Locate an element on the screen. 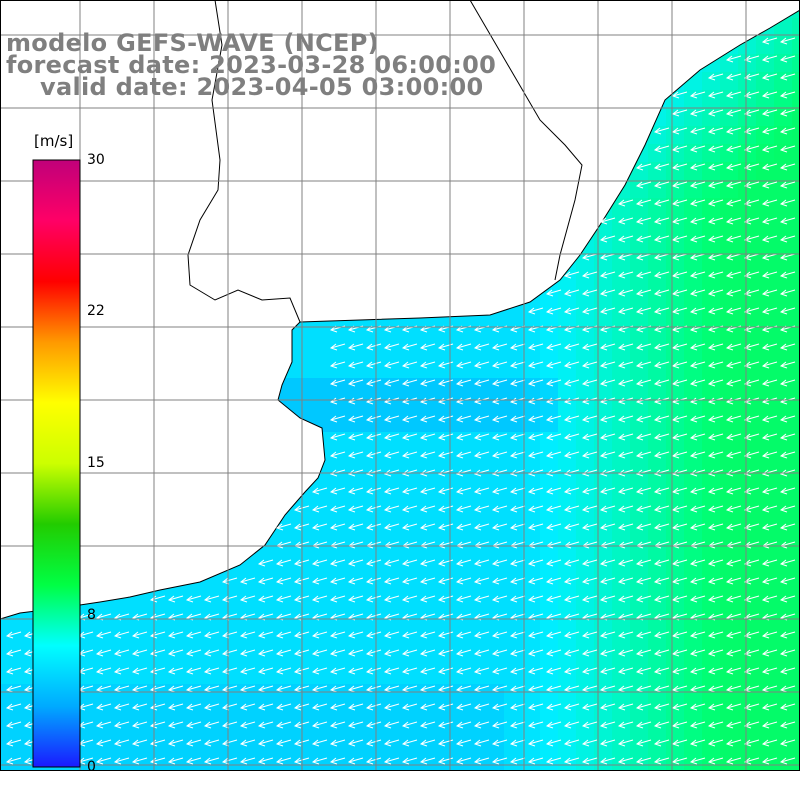  model-title: modelo GEFS-WAVE (NCEP) is located at coordinates (192, 43).